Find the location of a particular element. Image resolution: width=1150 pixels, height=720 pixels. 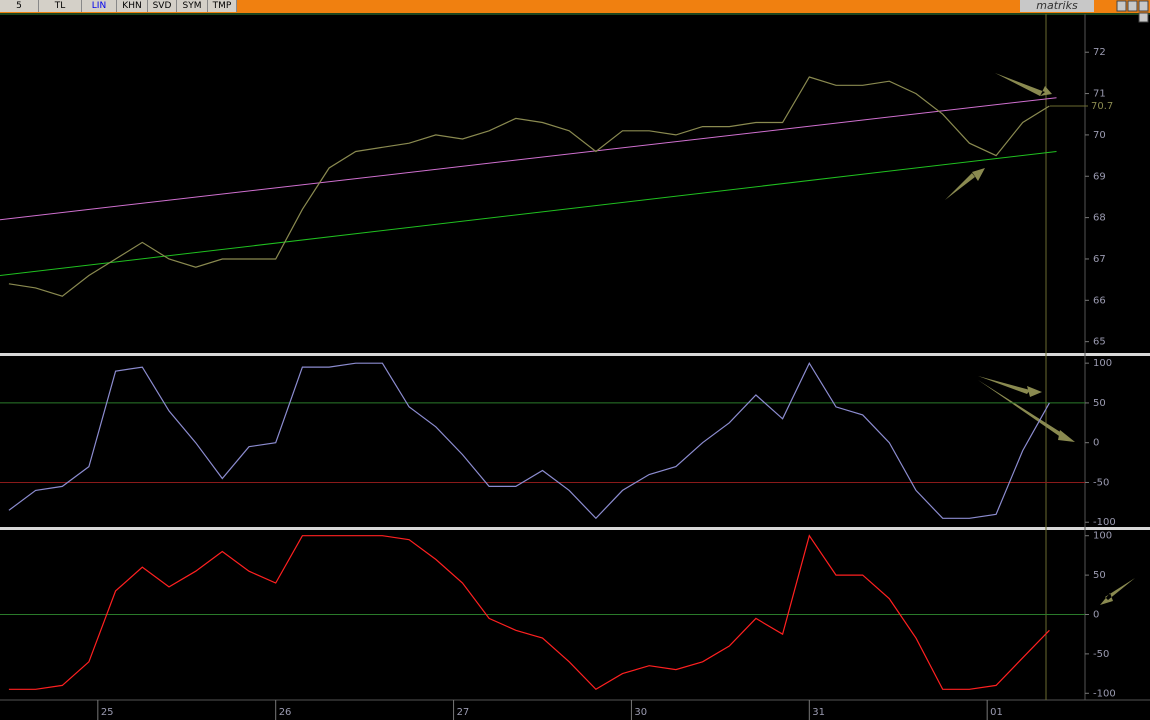

toolbar-button: SYM is located at coordinates (192, 6).